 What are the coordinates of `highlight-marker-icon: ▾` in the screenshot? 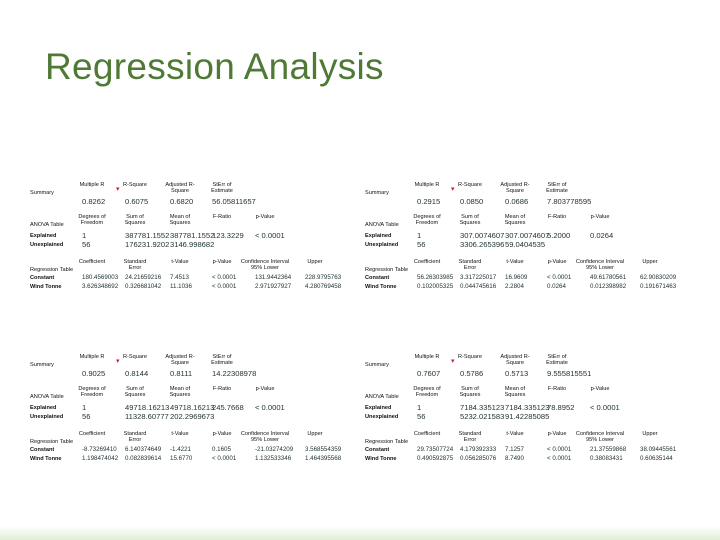 It's located at (453, 361).